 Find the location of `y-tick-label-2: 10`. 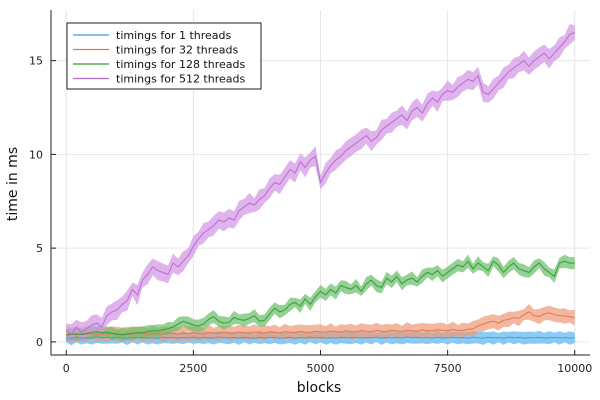

y-tick-label-2: 10 is located at coordinates (36, 154).